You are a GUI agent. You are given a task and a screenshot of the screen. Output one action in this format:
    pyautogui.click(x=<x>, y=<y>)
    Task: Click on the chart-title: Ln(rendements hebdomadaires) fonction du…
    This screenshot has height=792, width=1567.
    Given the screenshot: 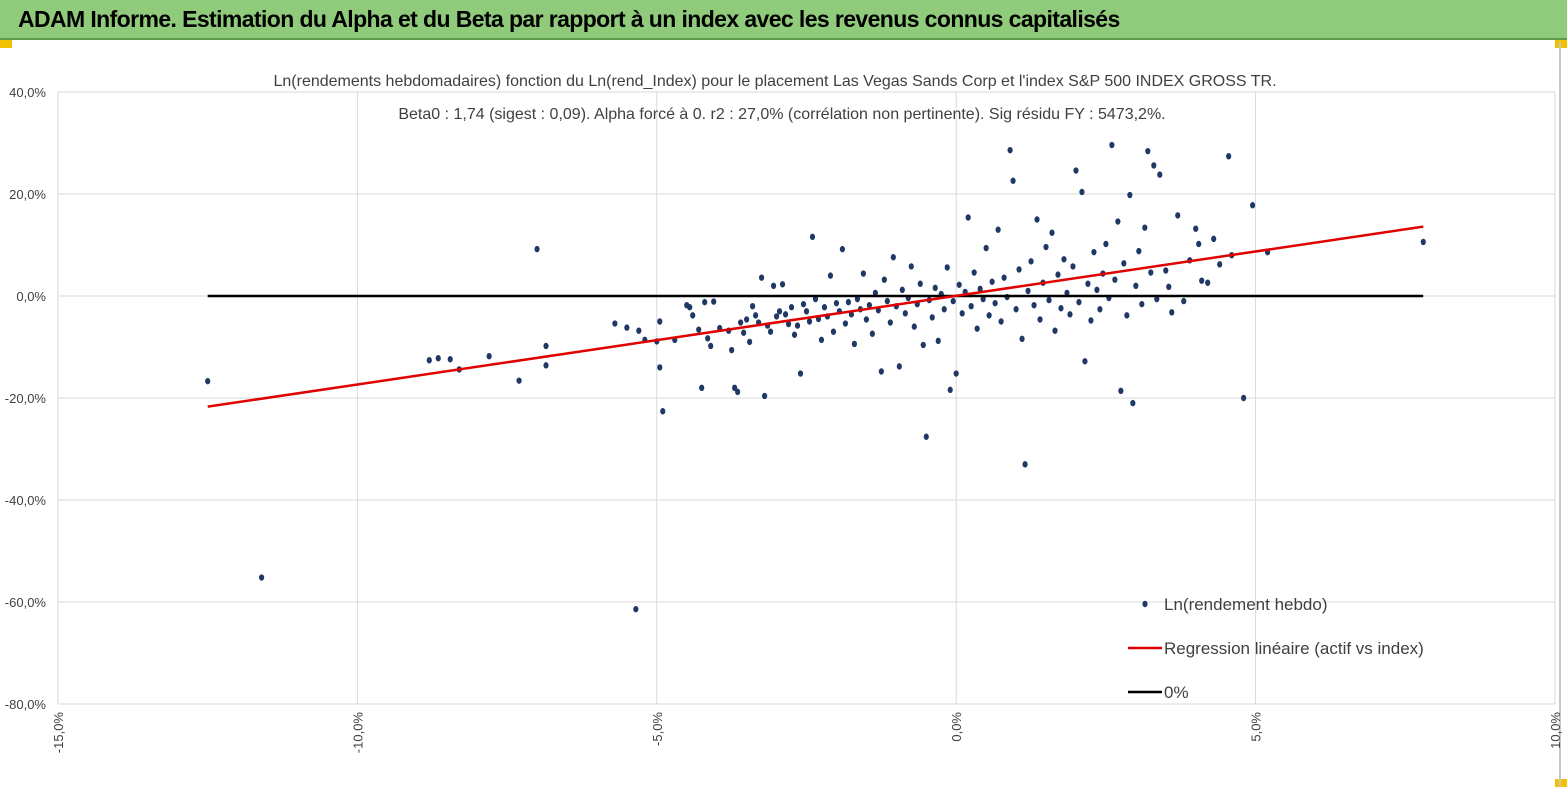 What is the action you would take?
    pyautogui.click(x=774, y=81)
    